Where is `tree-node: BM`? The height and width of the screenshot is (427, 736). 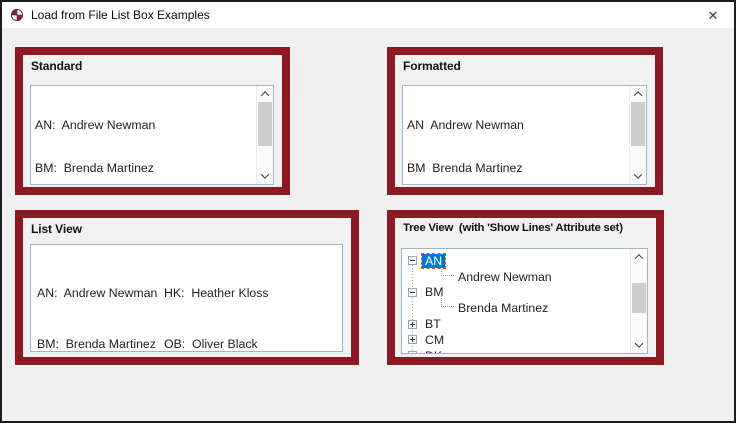
tree-node: BM is located at coordinates (524, 293).